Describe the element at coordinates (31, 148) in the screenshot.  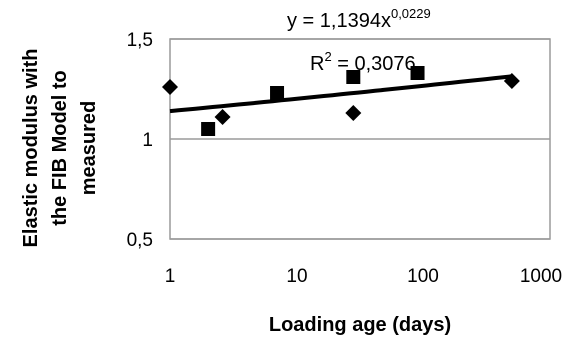
I see `y-axis-title-line-1: Elastic modulus with` at that location.